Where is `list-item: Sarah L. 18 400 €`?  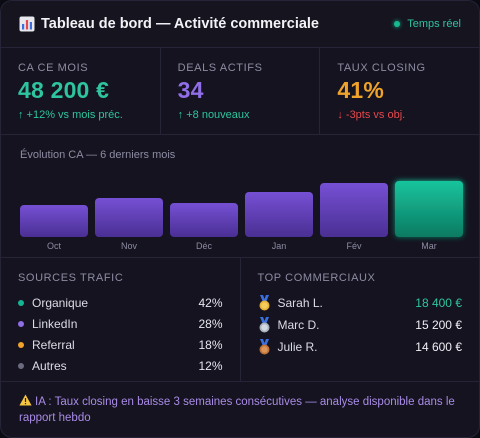
list-item: Sarah L. 18 400 € is located at coordinates (360, 303).